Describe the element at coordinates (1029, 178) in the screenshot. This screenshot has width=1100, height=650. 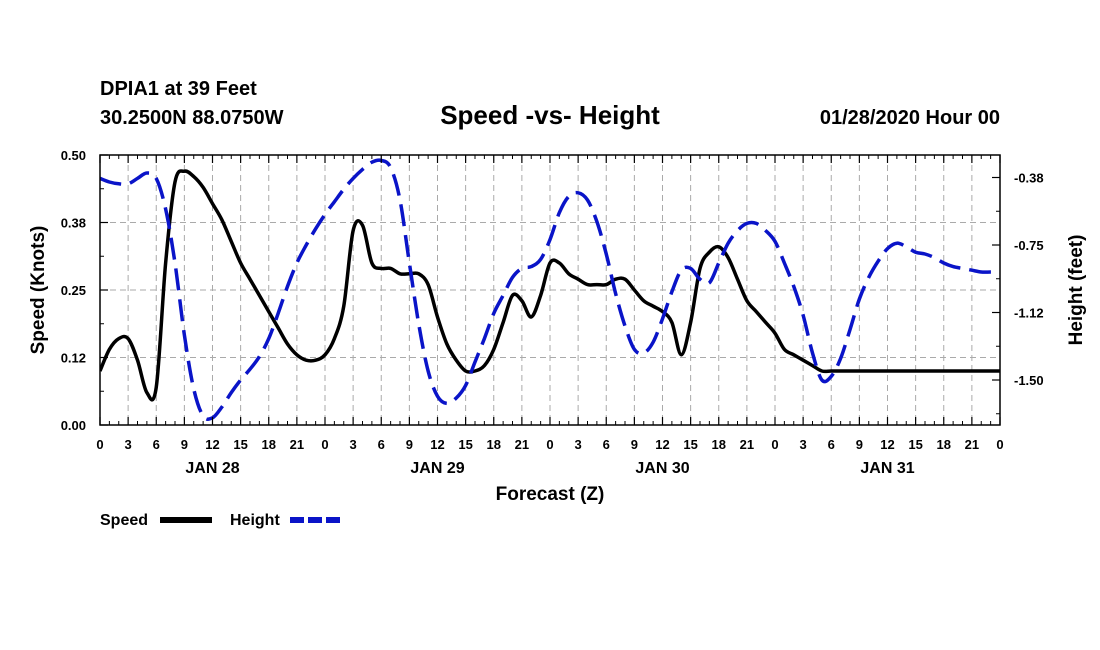
I see `y-right-tick-label: -0.38` at that location.